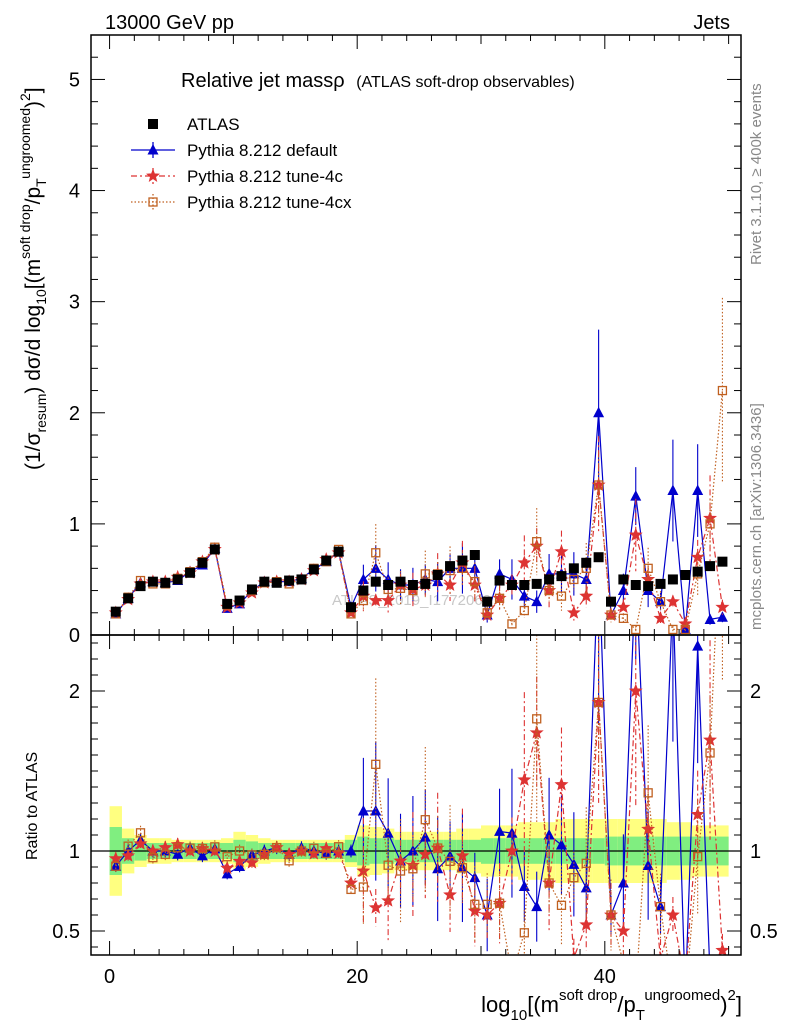 This screenshot has height=1024, width=786. I want to click on x-tick-label: 0, so click(109, 977).